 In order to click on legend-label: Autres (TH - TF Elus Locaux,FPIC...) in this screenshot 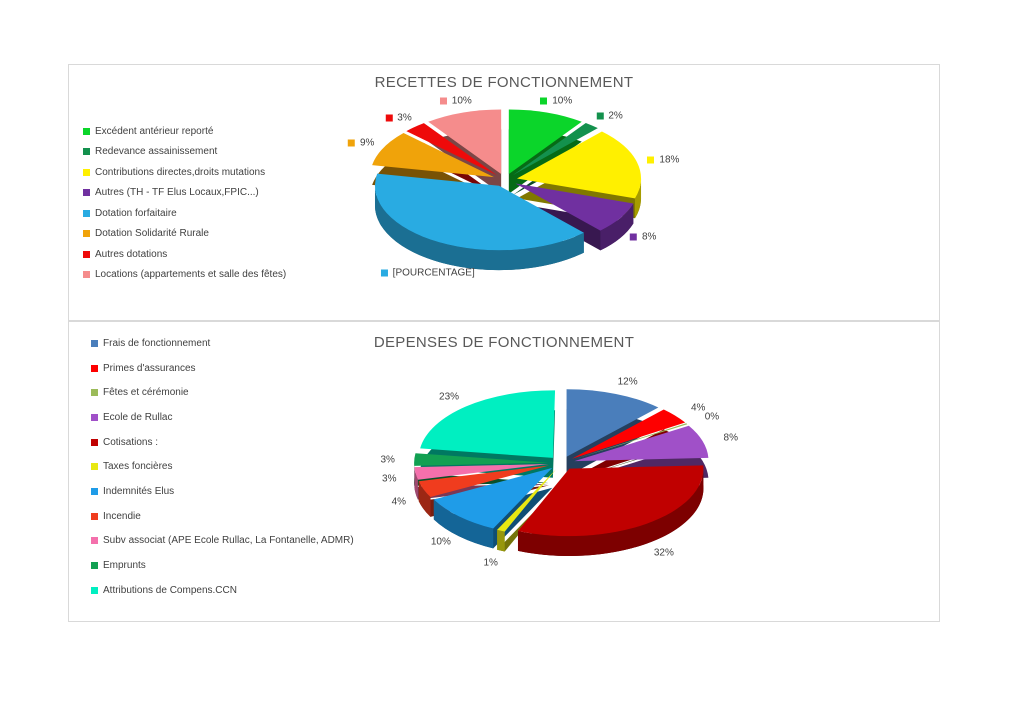, I will do `click(177, 193)`.